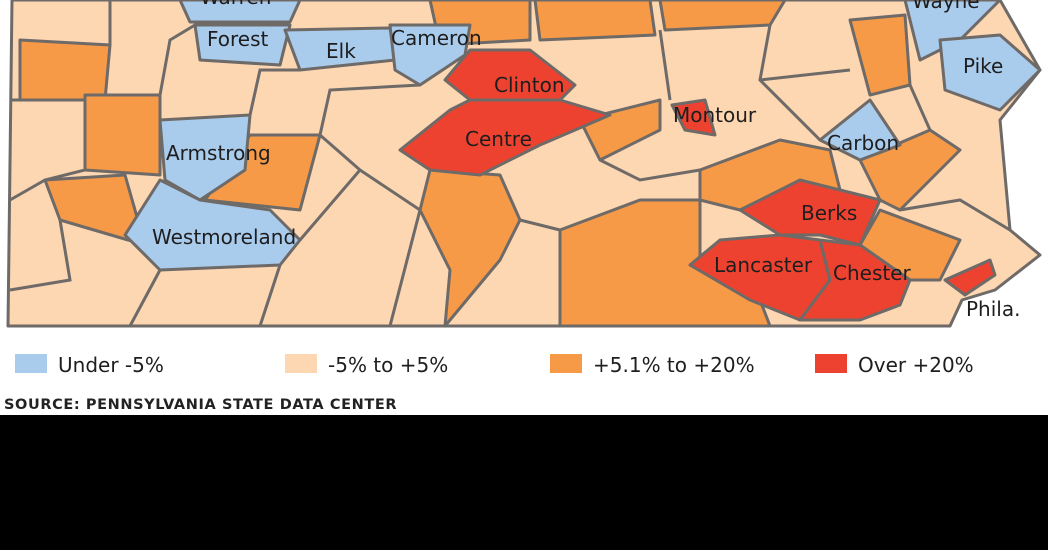 The image size is (1048, 550). I want to click on source: SOURCE: PENNSYLVANIA STATE DATA CENTER, so click(200, 405).